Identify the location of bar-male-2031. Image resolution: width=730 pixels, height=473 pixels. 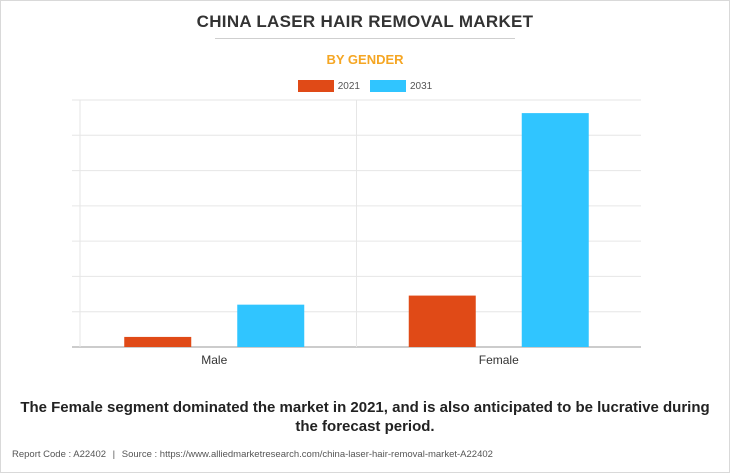
(271, 325).